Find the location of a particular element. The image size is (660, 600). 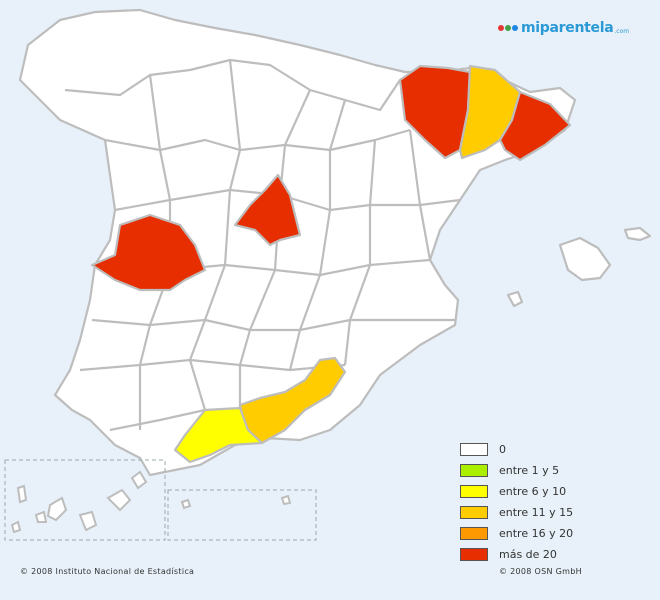

legend-item: 0 is located at coordinates (516, 449).